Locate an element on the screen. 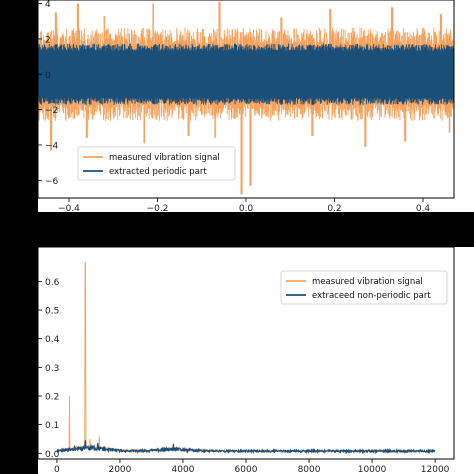 This screenshot has width=474, height=474. series-extraceed-non-periodic-part is located at coordinates (246, 447).